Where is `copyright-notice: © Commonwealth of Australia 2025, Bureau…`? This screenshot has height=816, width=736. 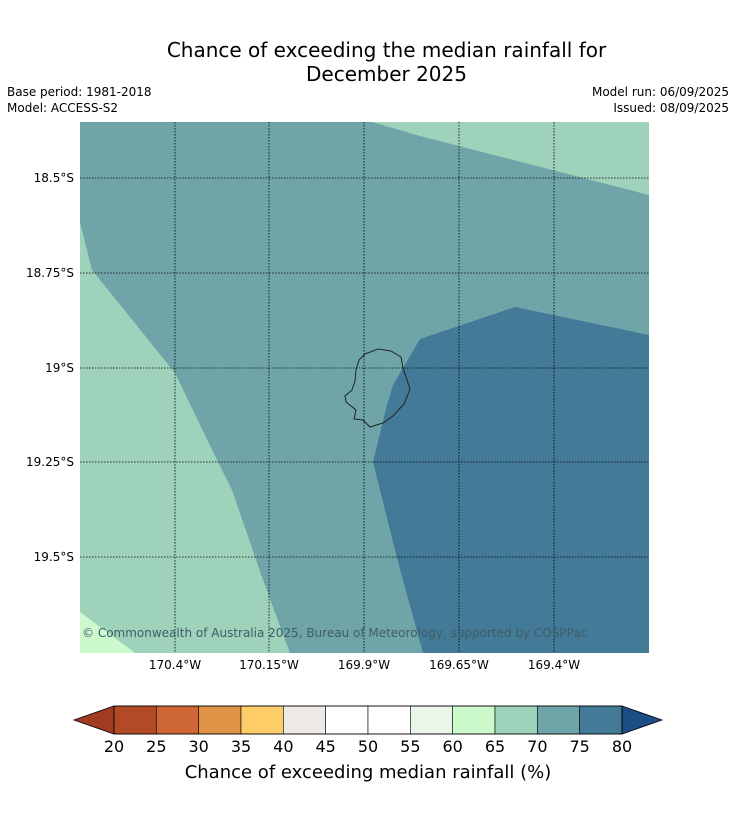
copyright-notice: © Commonwealth of Australia 2025, Bureau… is located at coordinates (334, 633).